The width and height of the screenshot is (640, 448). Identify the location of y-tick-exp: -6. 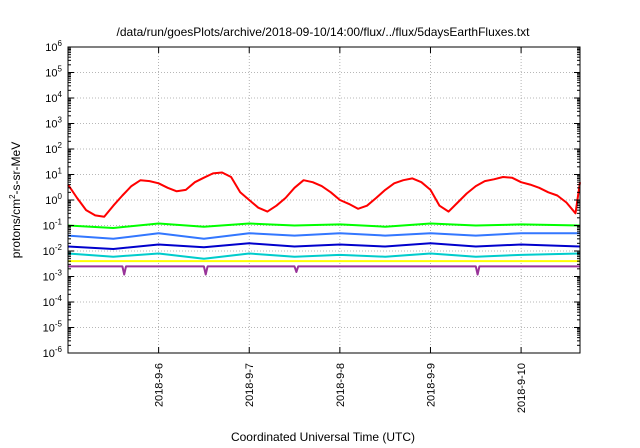
(59, 349).